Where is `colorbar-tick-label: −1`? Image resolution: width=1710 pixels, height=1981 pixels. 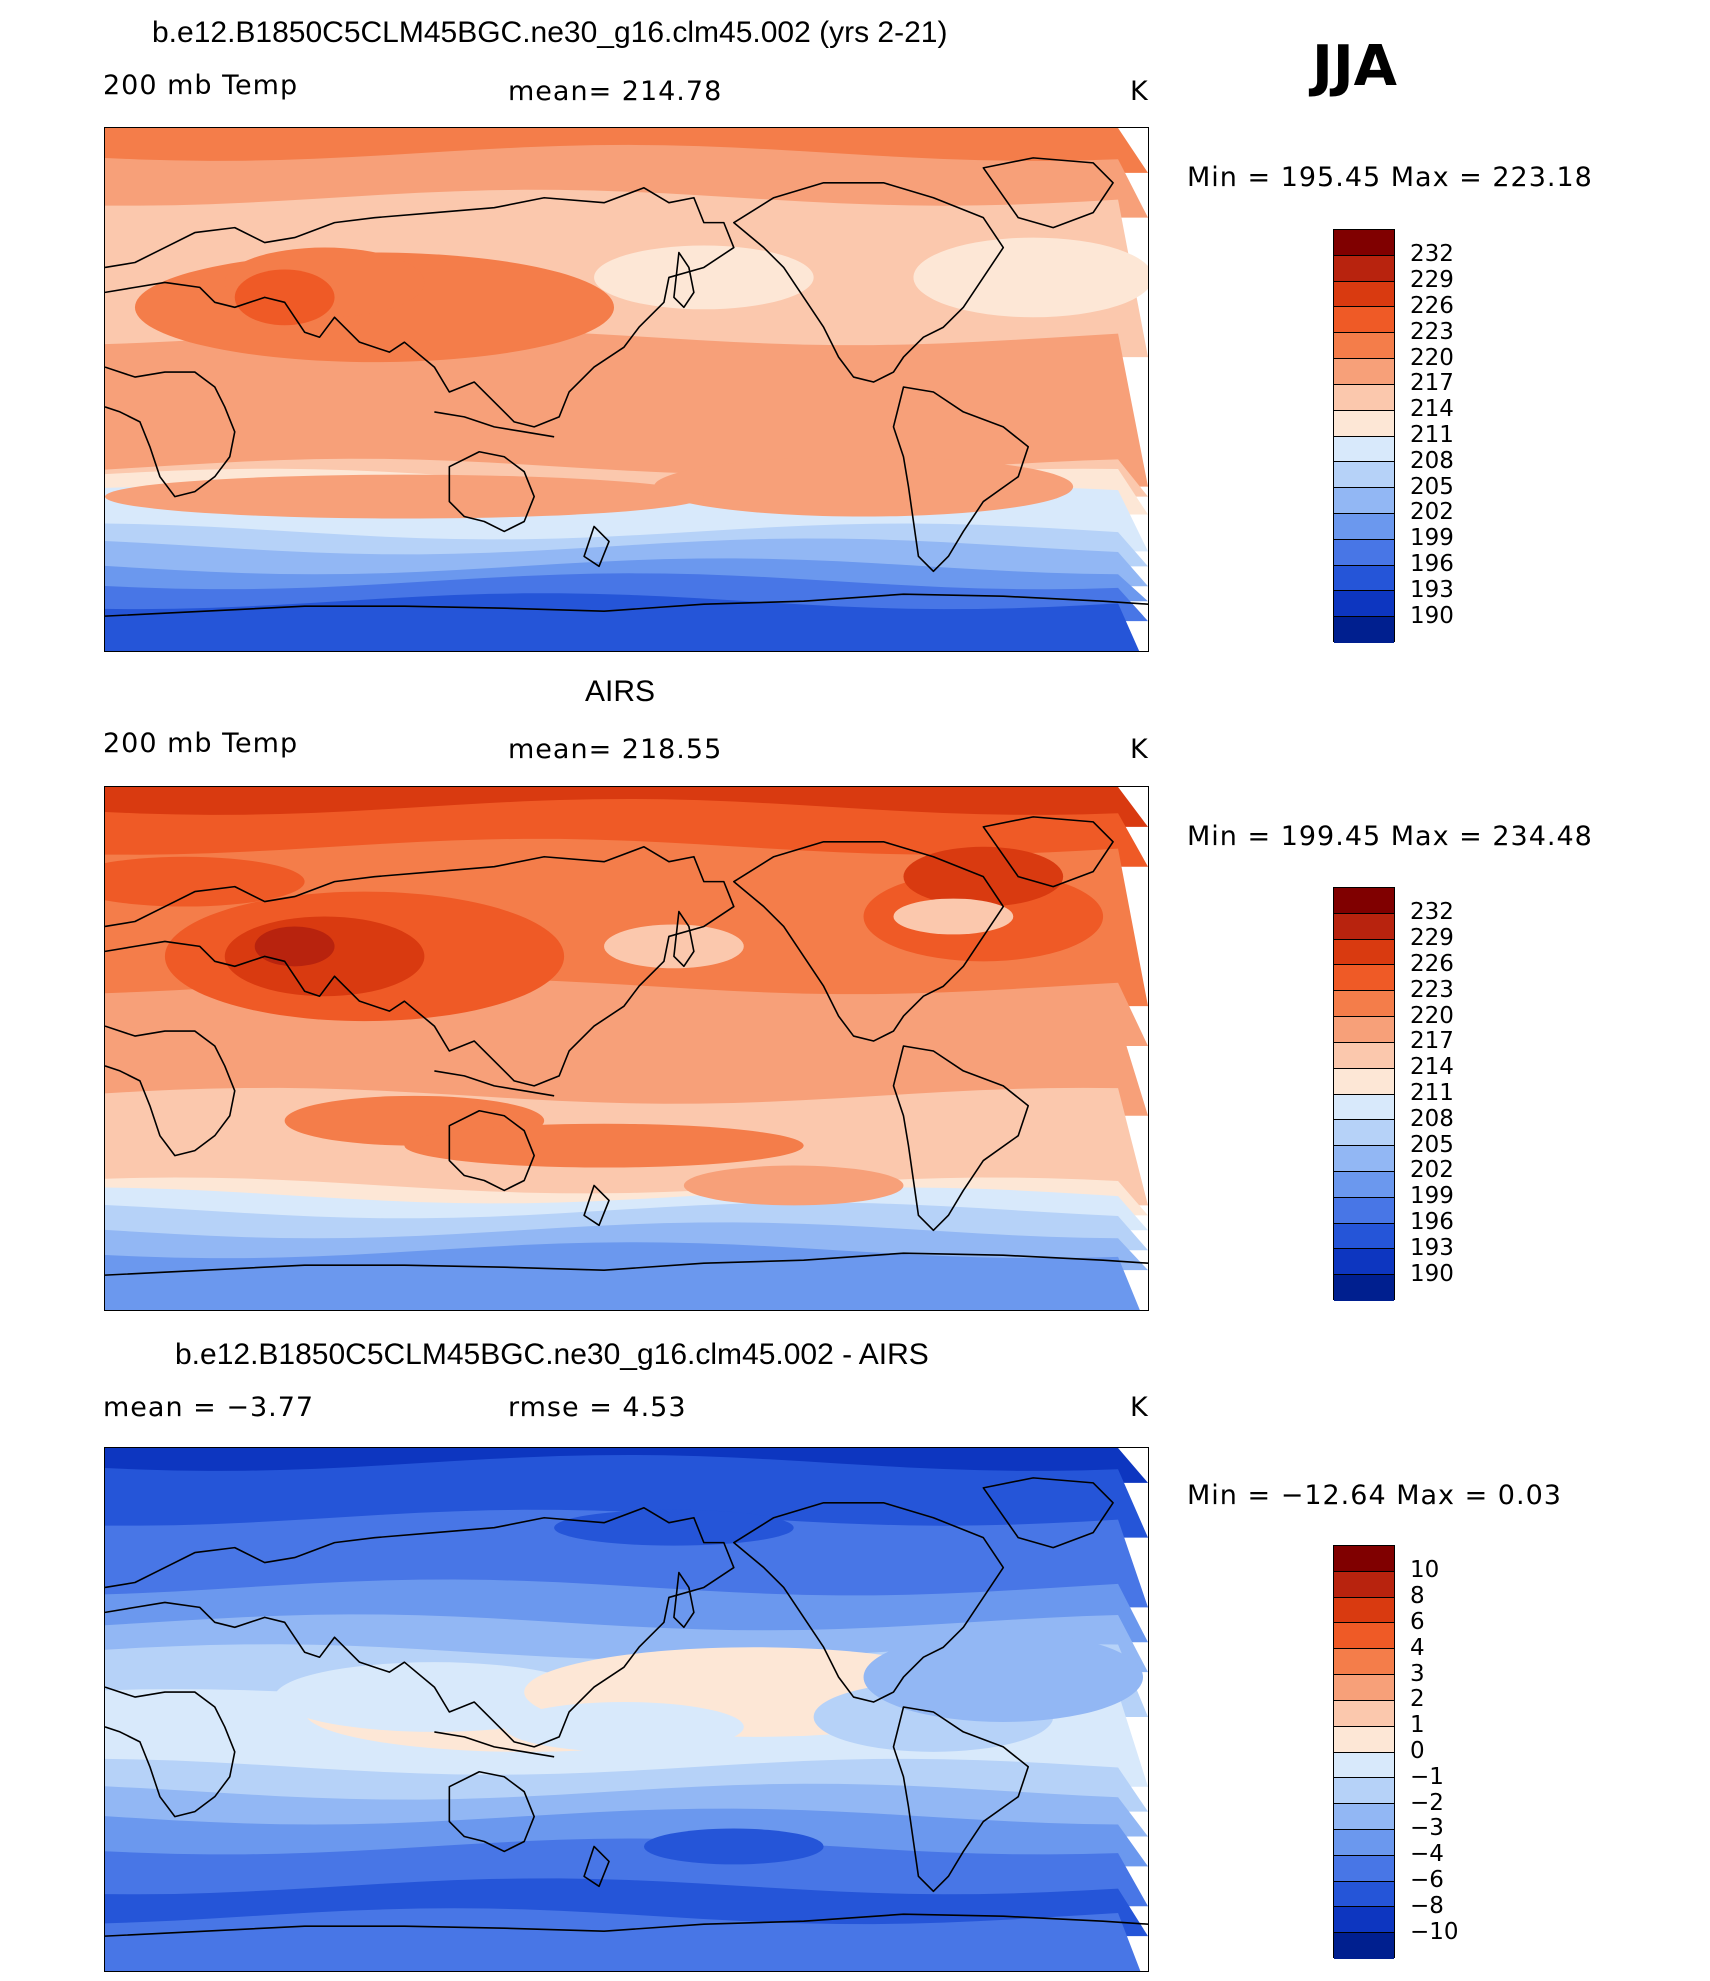
colorbar-tick-label: −1 is located at coordinates (1427, 1776).